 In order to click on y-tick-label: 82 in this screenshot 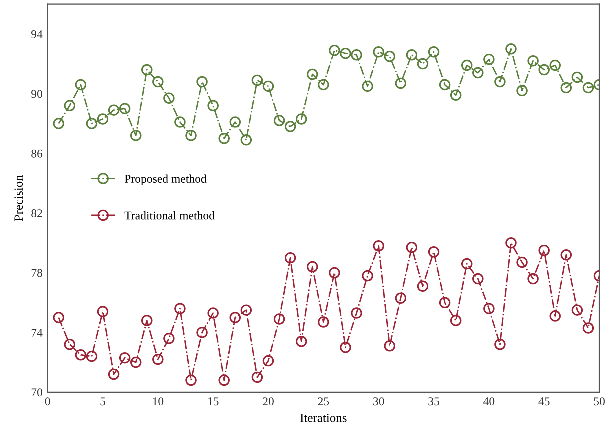, I will do `click(37, 214)`.